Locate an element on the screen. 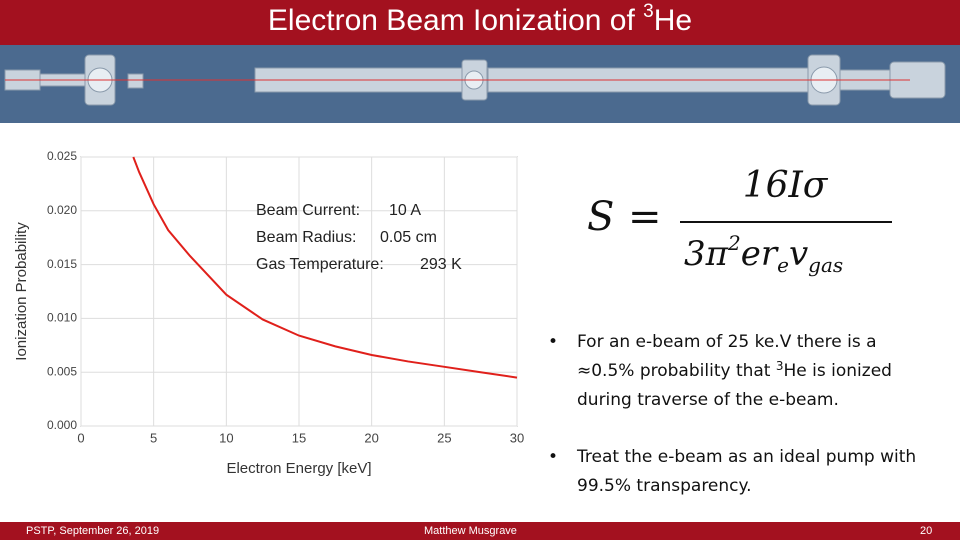  title-bar is located at coordinates (480, 22).